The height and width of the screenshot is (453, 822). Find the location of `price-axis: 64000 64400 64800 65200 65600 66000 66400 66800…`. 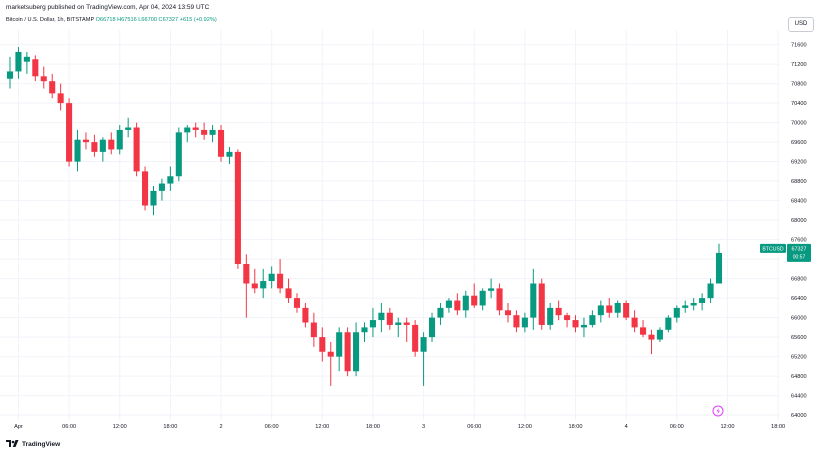

price-axis: 64000 64400 64800 65200 65600 66000 66400 66800… is located at coordinates (799, 231).